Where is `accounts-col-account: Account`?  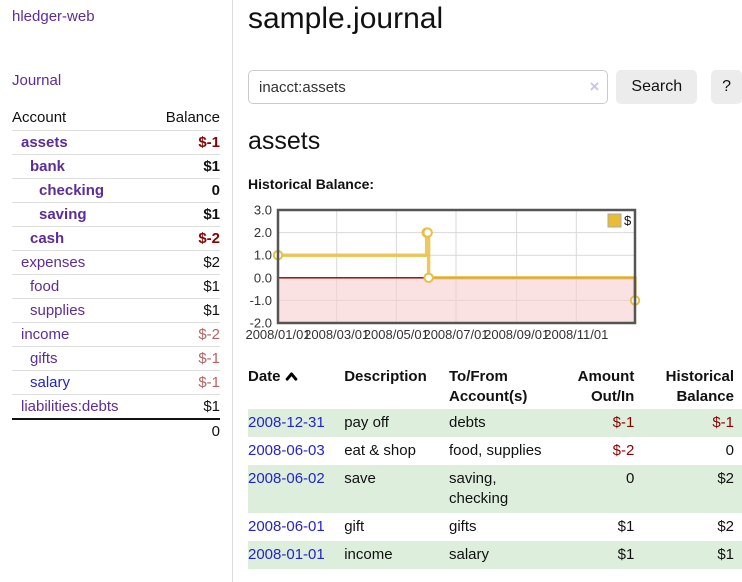
accounts-col-account: Account is located at coordinates (39, 117).